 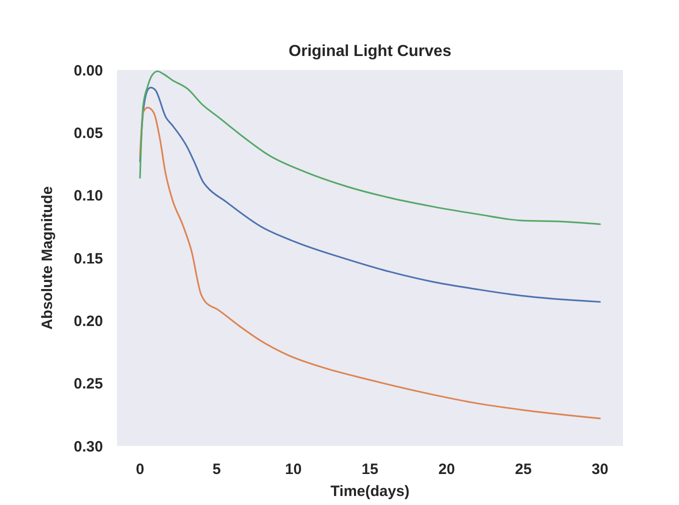 What do you see at coordinates (600, 469) in the screenshot?
I see `x-tick-label: 30` at bounding box center [600, 469].